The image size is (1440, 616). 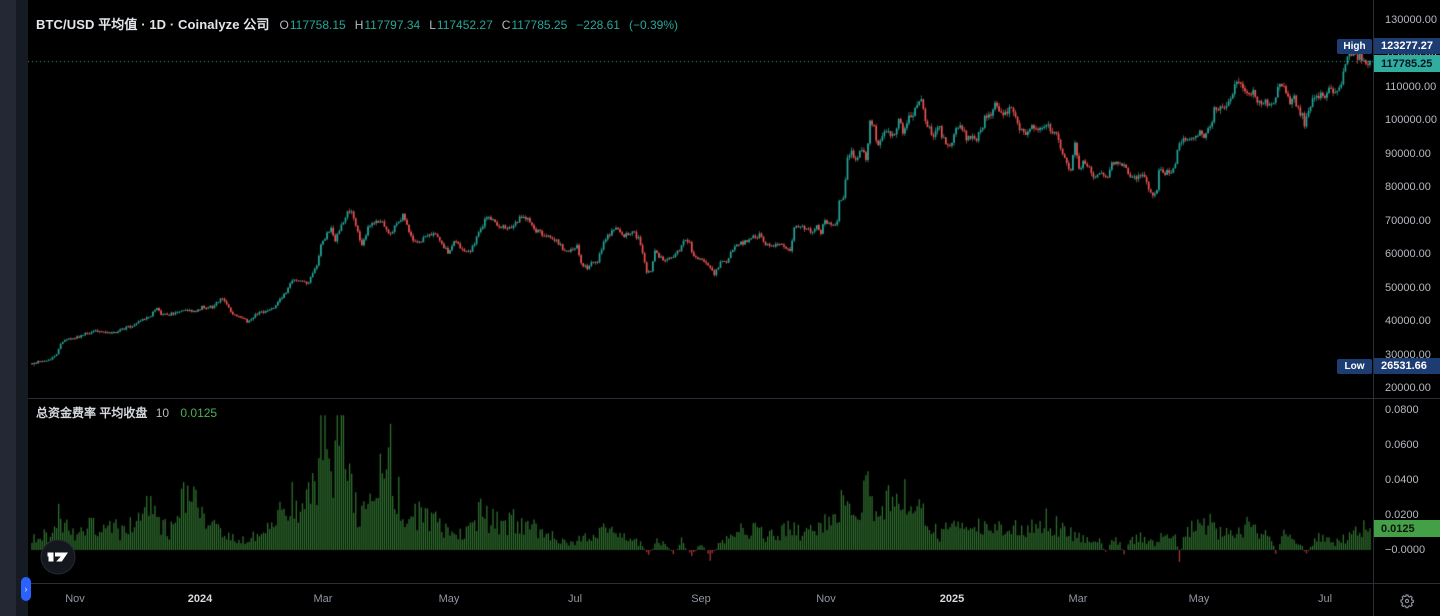 What do you see at coordinates (92, 413) in the screenshot?
I see `indicator-title: 总资金费率 平均收盘` at bounding box center [92, 413].